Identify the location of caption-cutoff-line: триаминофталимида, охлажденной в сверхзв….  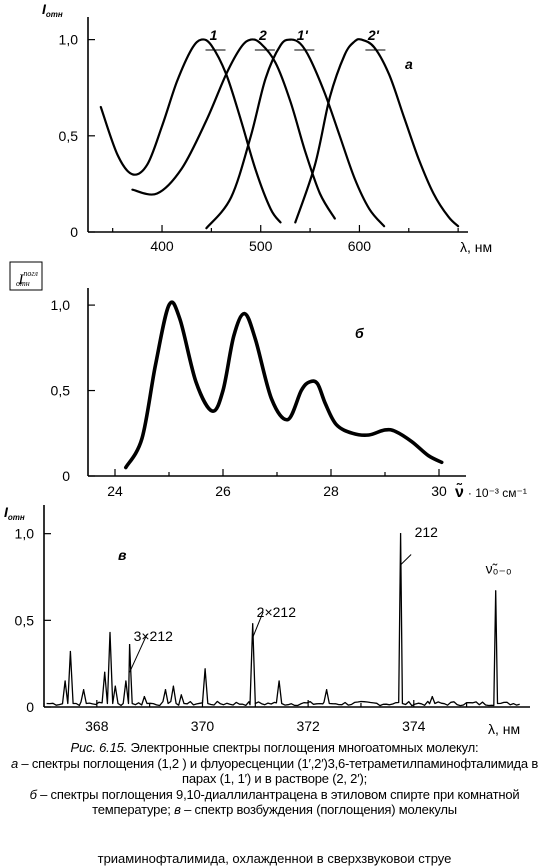
(274, 860).